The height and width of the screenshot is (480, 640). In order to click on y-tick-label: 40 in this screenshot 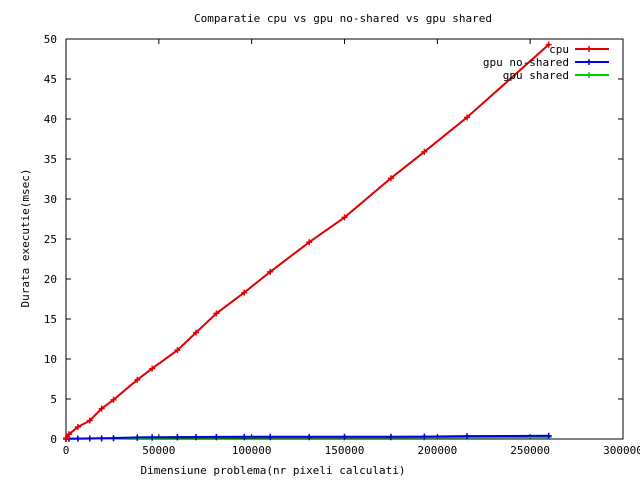, I will do `click(50, 119)`.